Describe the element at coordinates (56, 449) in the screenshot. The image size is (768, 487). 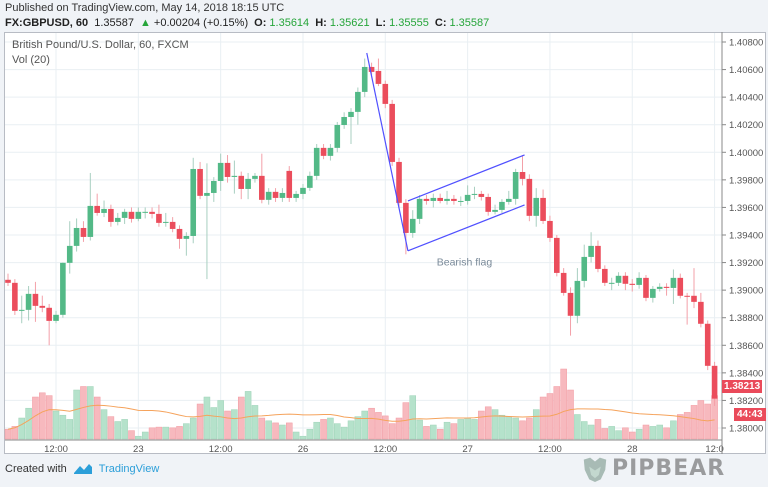
I see `x-tick-label: 12:00` at that location.